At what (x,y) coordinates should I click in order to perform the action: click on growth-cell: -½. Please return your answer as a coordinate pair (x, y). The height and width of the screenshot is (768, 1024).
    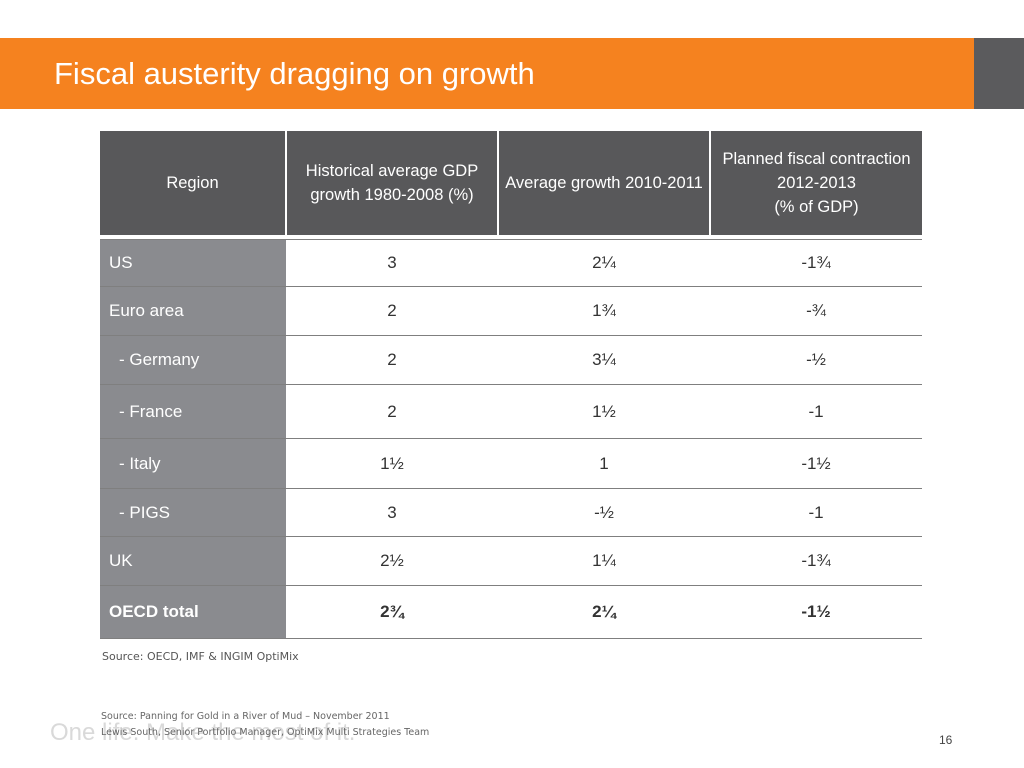
    Looking at the image, I should click on (604, 512).